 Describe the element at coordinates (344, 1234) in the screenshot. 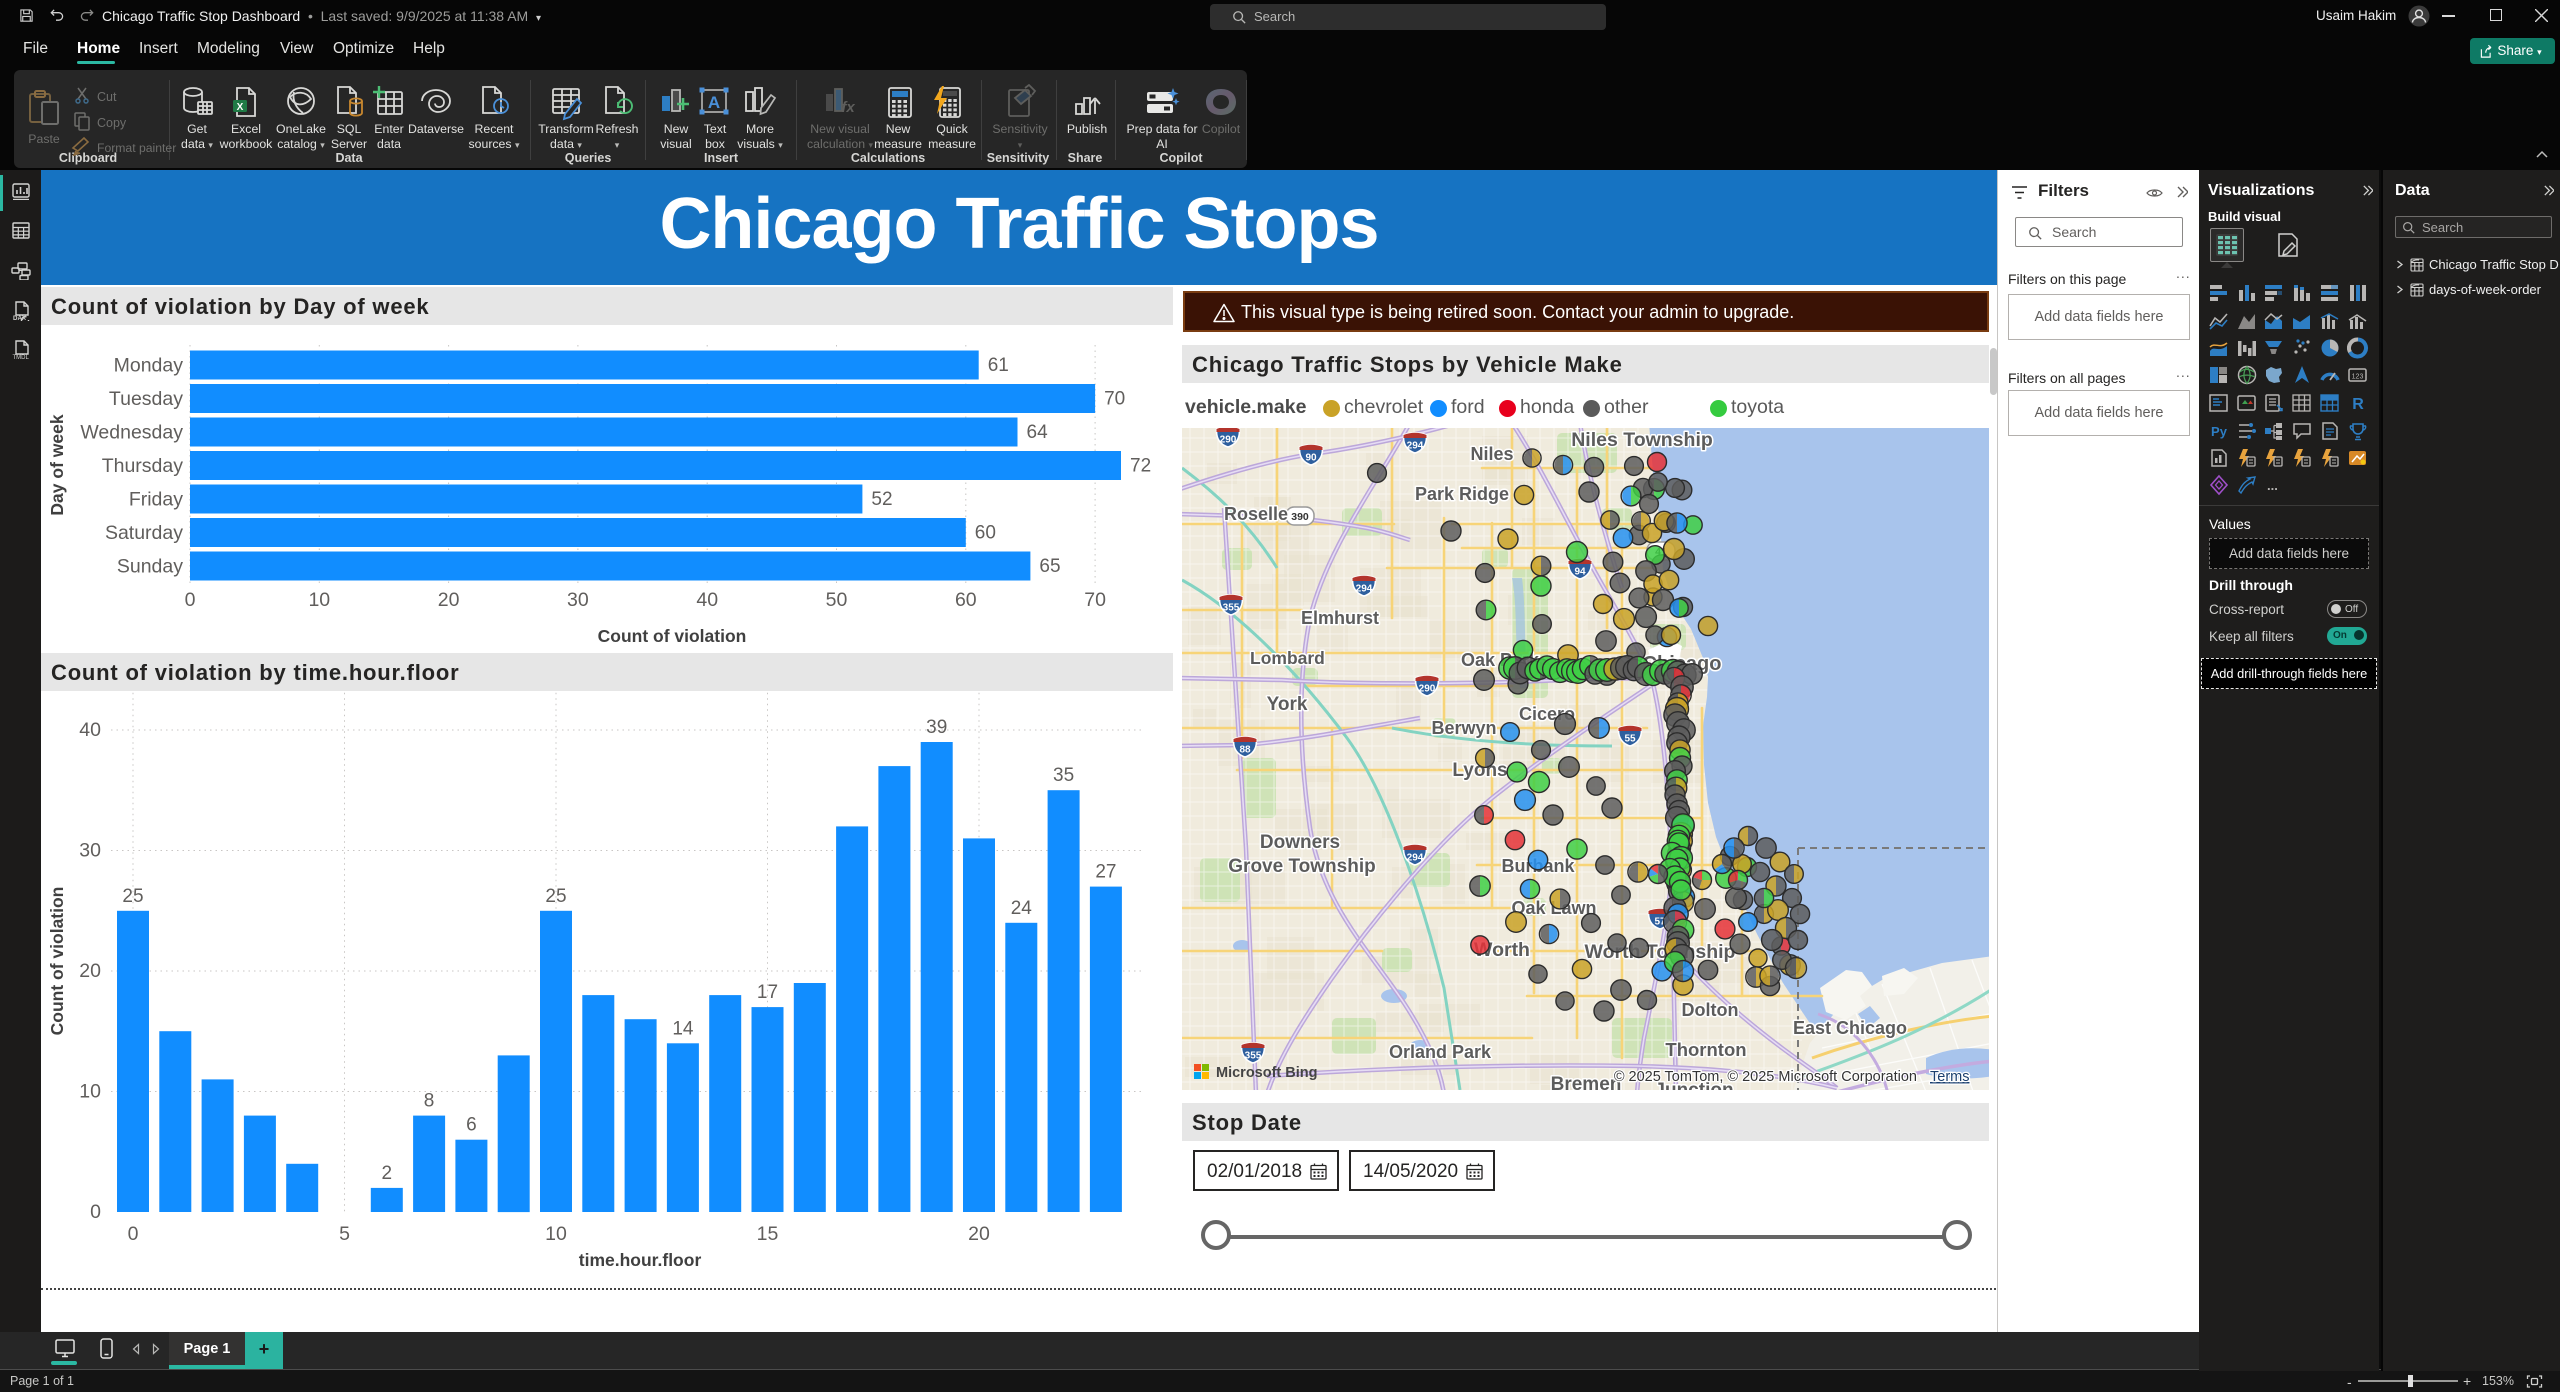

I see `svg-text: 5` at that location.